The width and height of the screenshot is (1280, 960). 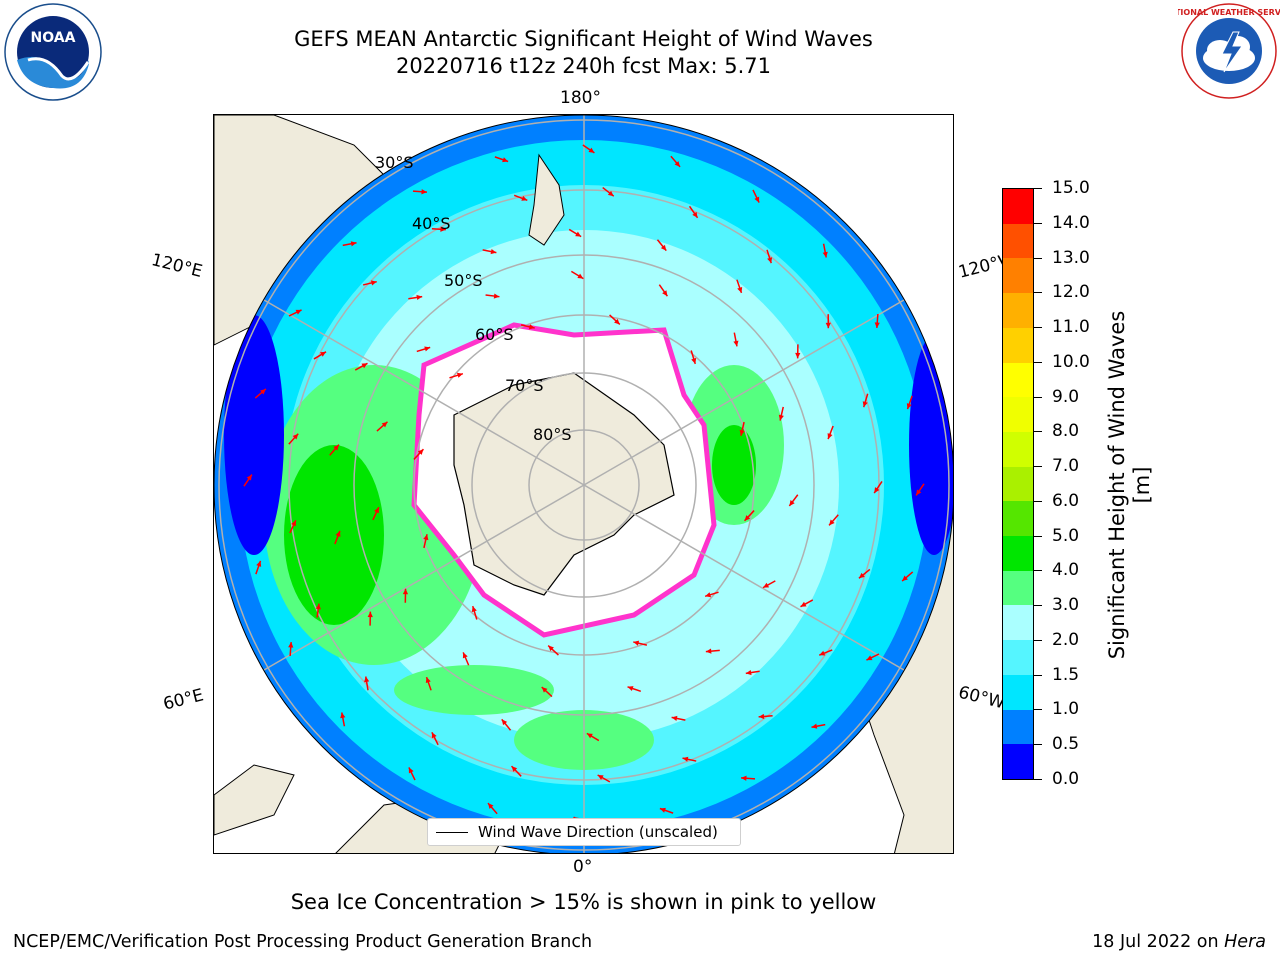 I want to click on colorbar-tick-label: 8.0, so click(x=1066, y=431).